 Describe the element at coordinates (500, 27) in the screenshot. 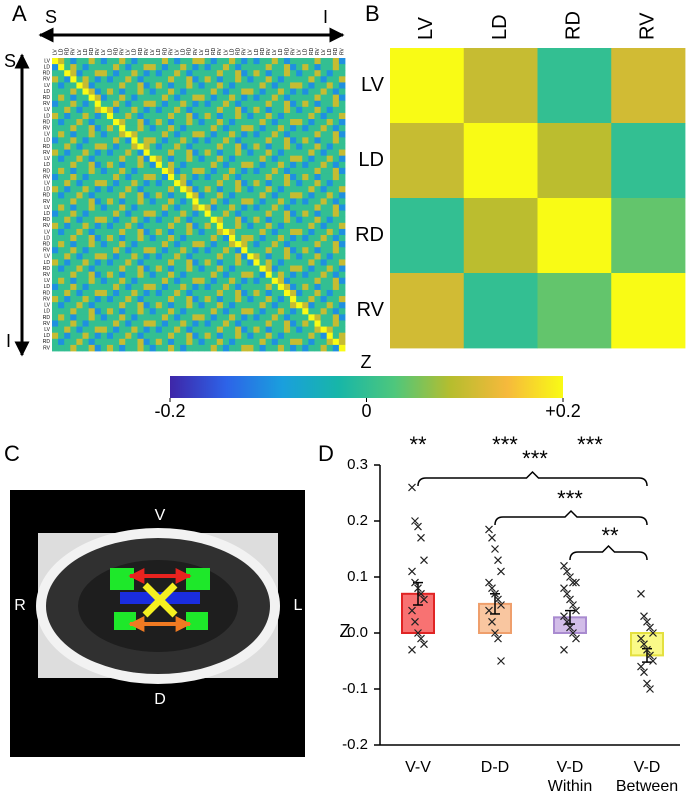

I see `column-label: LD` at that location.